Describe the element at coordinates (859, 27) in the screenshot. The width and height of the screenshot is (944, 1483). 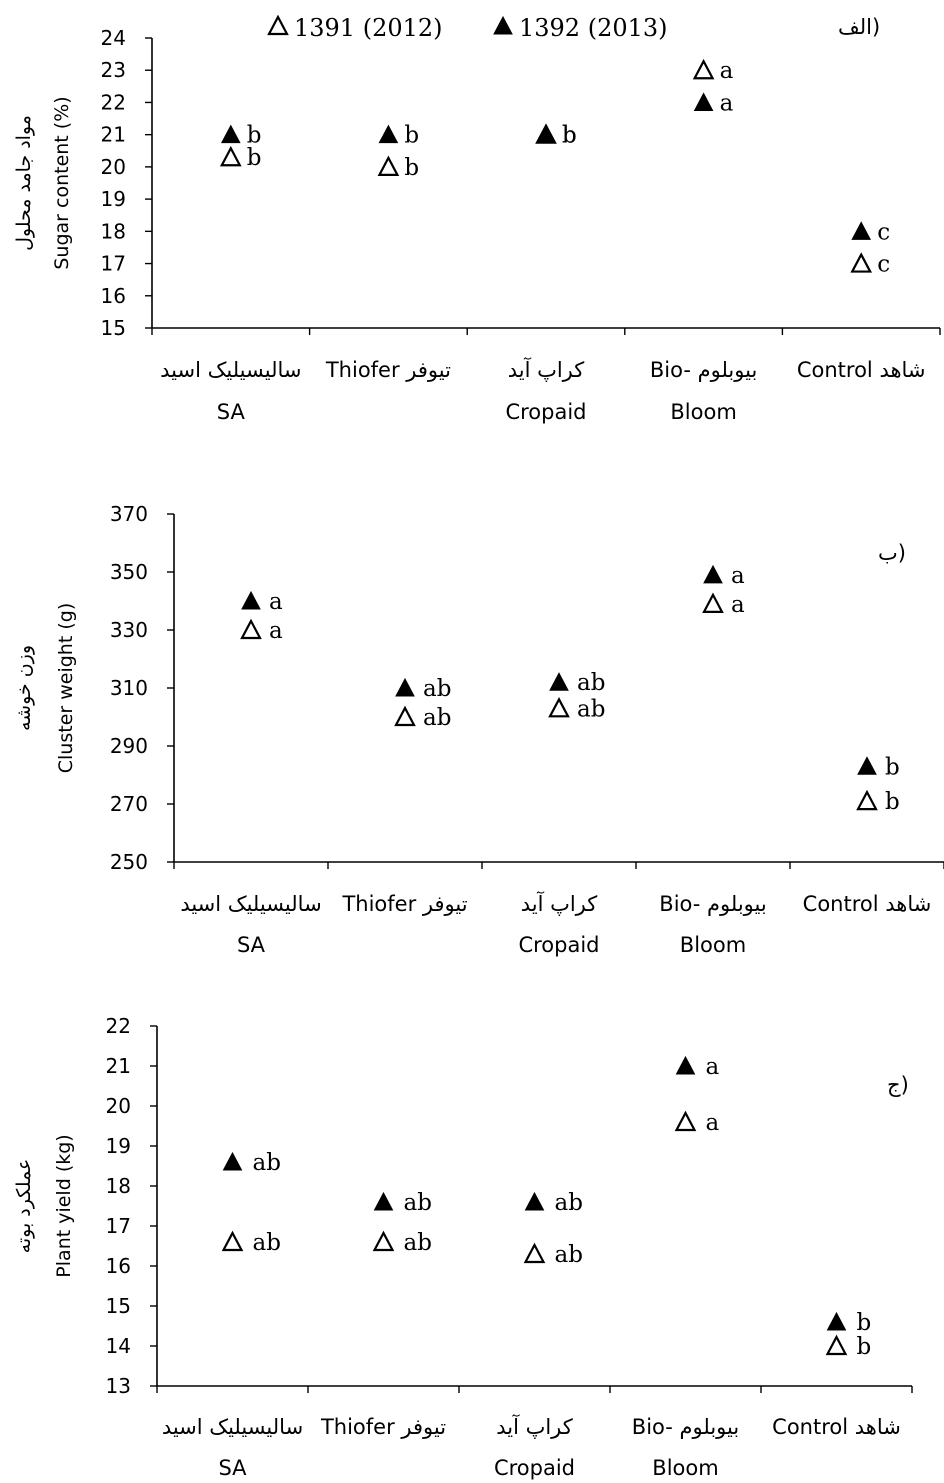
I see `panel-tag: الف)` at that location.